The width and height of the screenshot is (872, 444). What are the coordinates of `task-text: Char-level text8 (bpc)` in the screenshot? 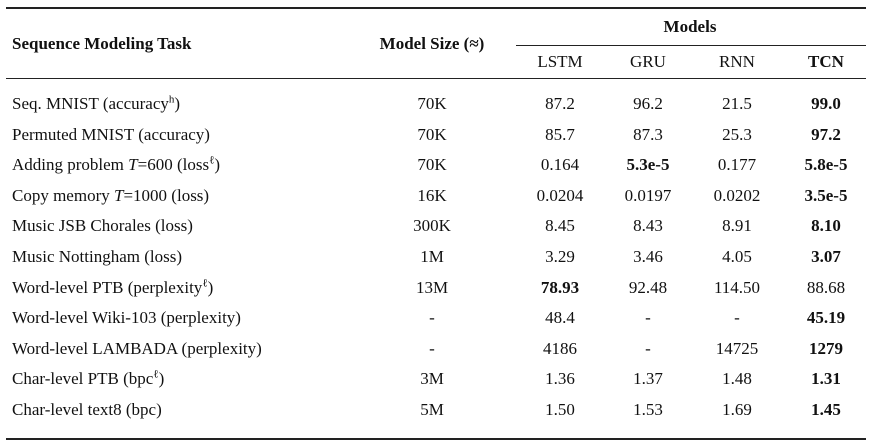 It's located at (87, 409).